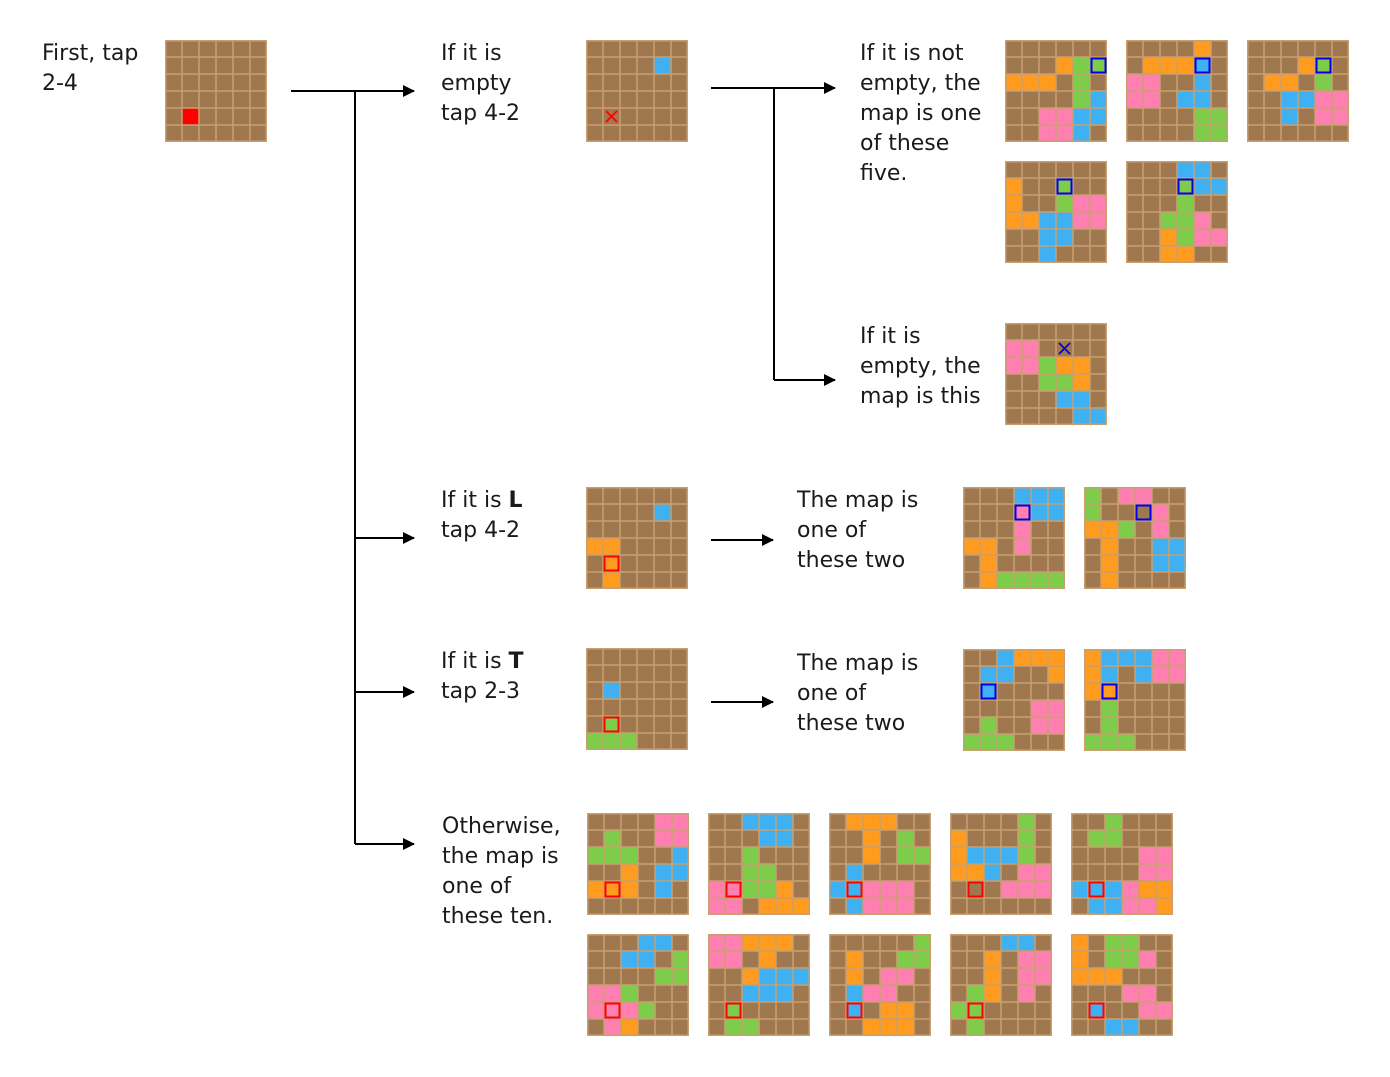 This screenshot has height=1077, width=1390. What do you see at coordinates (480, 691) in the screenshot?
I see `label-line: tap 2-3` at bounding box center [480, 691].